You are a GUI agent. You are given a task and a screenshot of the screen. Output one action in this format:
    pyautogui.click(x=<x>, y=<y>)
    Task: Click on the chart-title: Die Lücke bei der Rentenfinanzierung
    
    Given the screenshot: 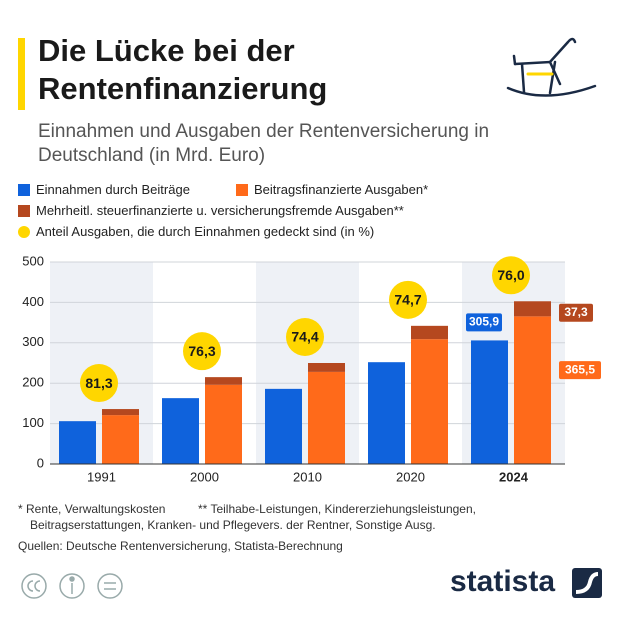 What is the action you would take?
    pyautogui.click(x=183, y=69)
    